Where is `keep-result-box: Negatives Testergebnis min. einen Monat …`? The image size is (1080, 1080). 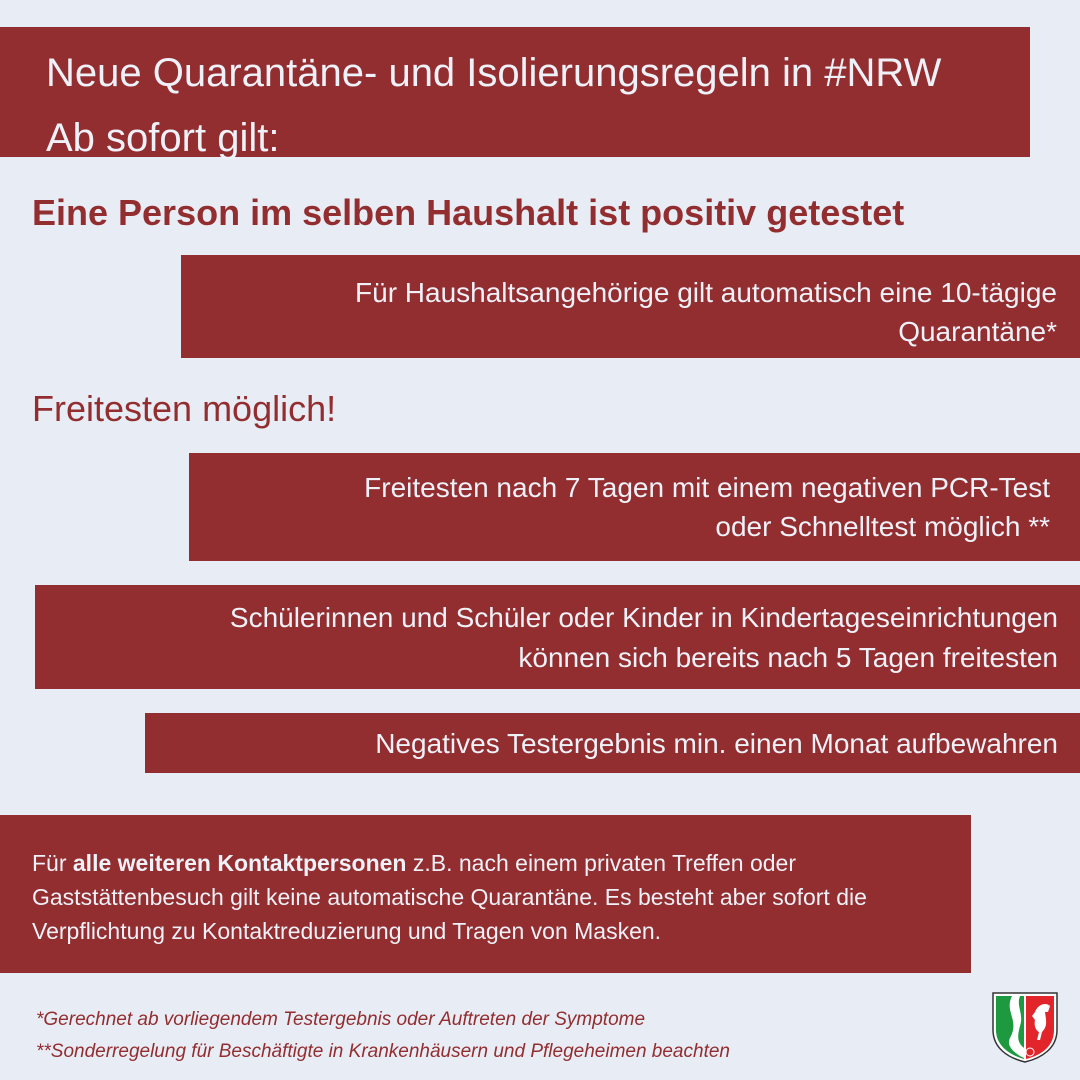 keep-result-box: Negatives Testergebnis min. einen Monat … is located at coordinates (612, 743).